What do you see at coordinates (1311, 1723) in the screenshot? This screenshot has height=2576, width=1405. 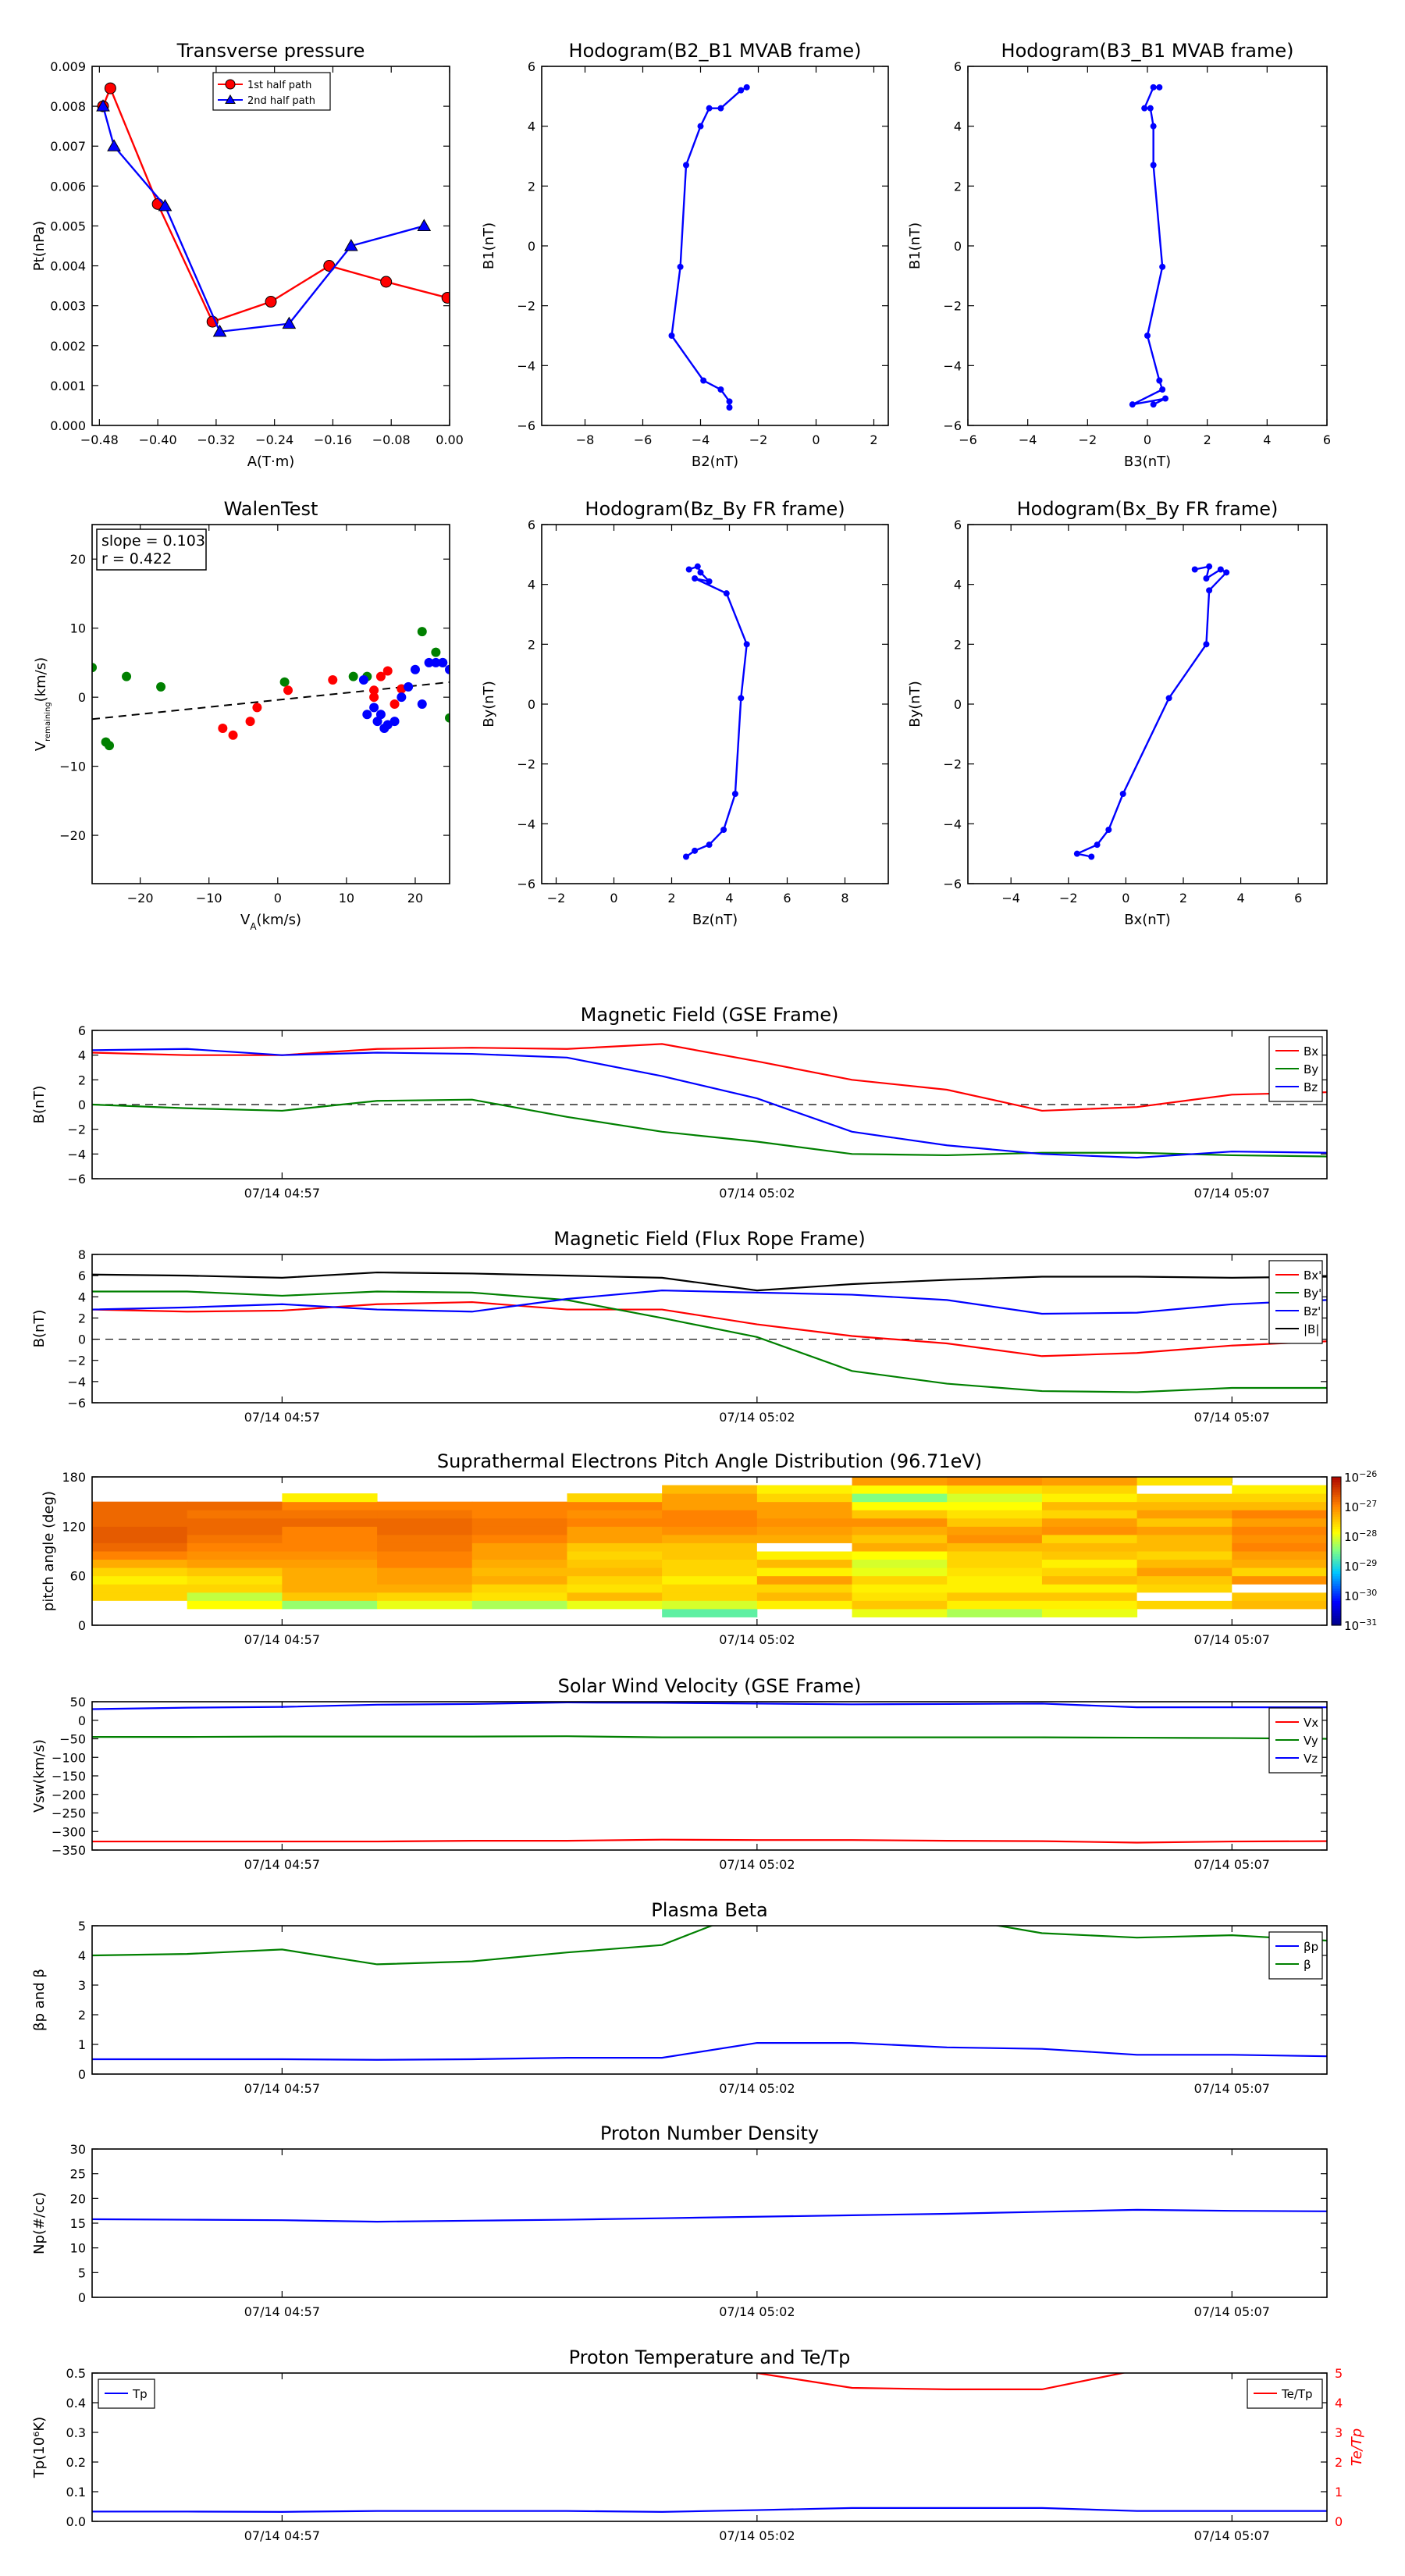 I see `legend-label: Vx` at bounding box center [1311, 1723].